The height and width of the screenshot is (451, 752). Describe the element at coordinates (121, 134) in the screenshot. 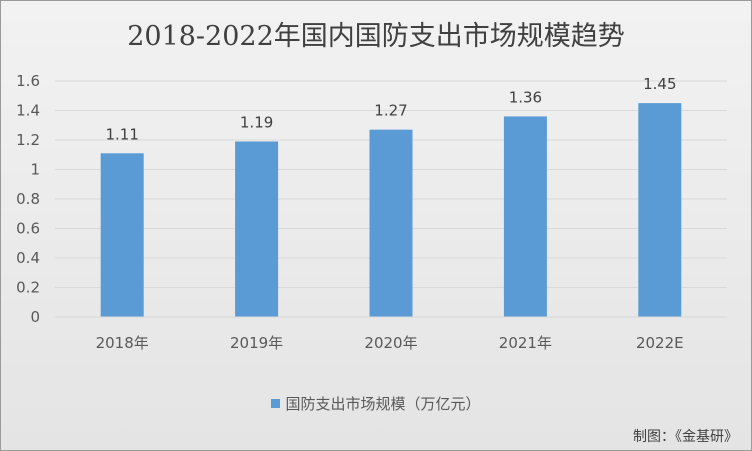

I see `data-label: 1.11` at that location.